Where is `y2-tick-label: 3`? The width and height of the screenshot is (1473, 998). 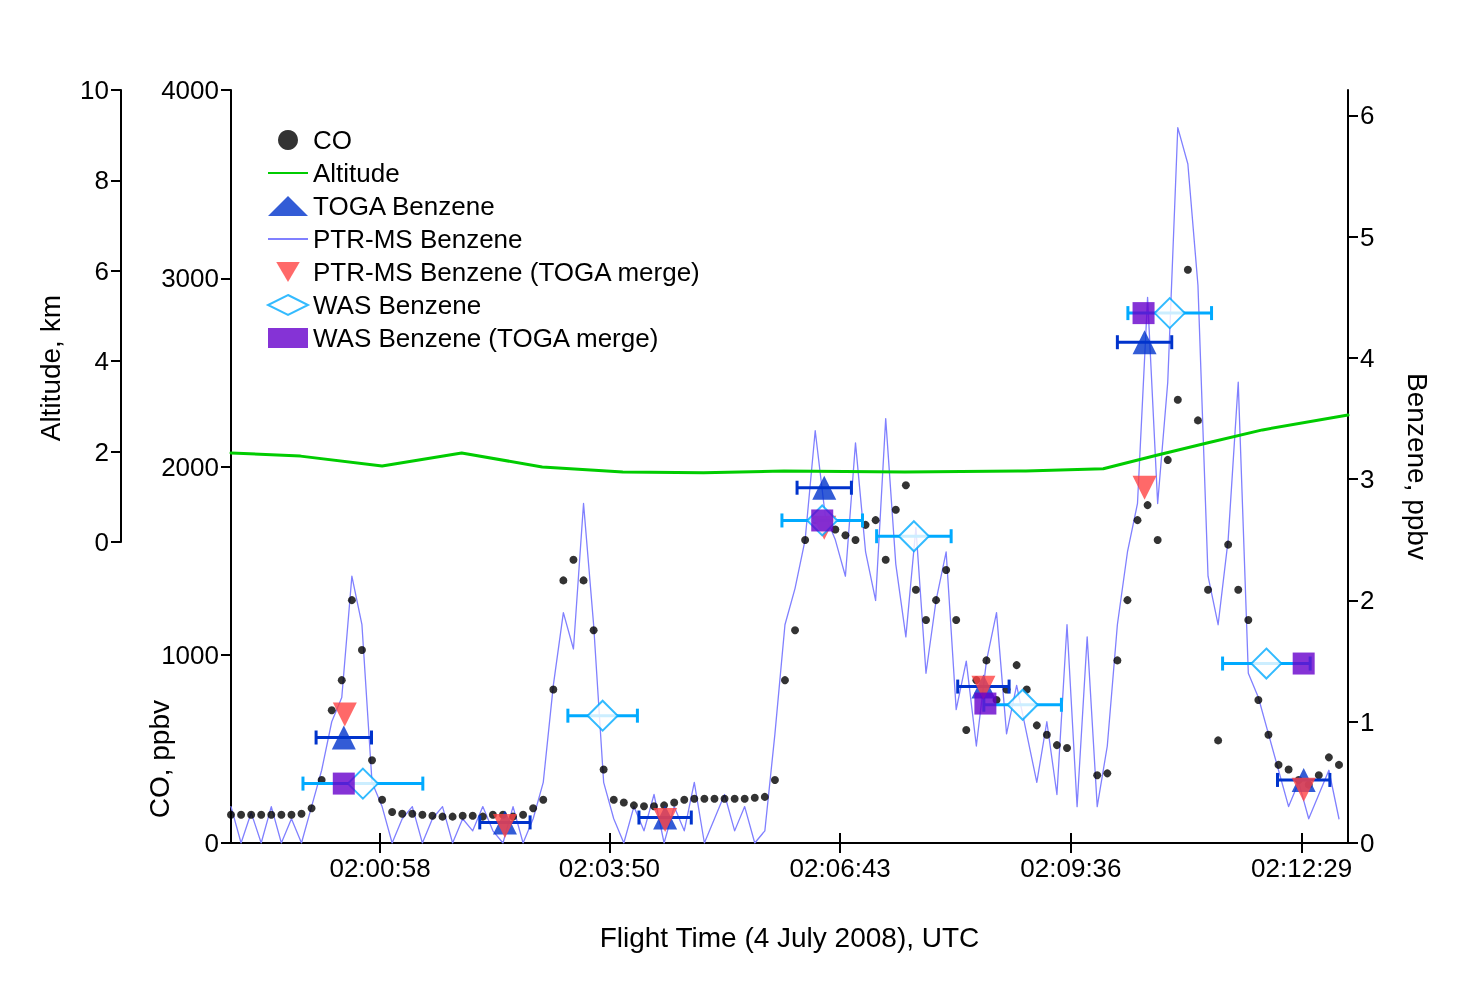 y2-tick-label: 3 is located at coordinates (1367, 479).